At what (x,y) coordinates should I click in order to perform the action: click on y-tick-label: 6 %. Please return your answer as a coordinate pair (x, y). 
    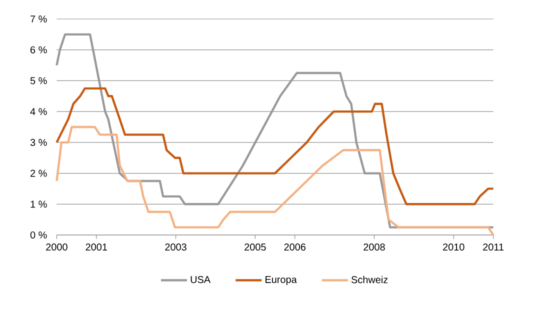
    Looking at the image, I should click on (38, 50).